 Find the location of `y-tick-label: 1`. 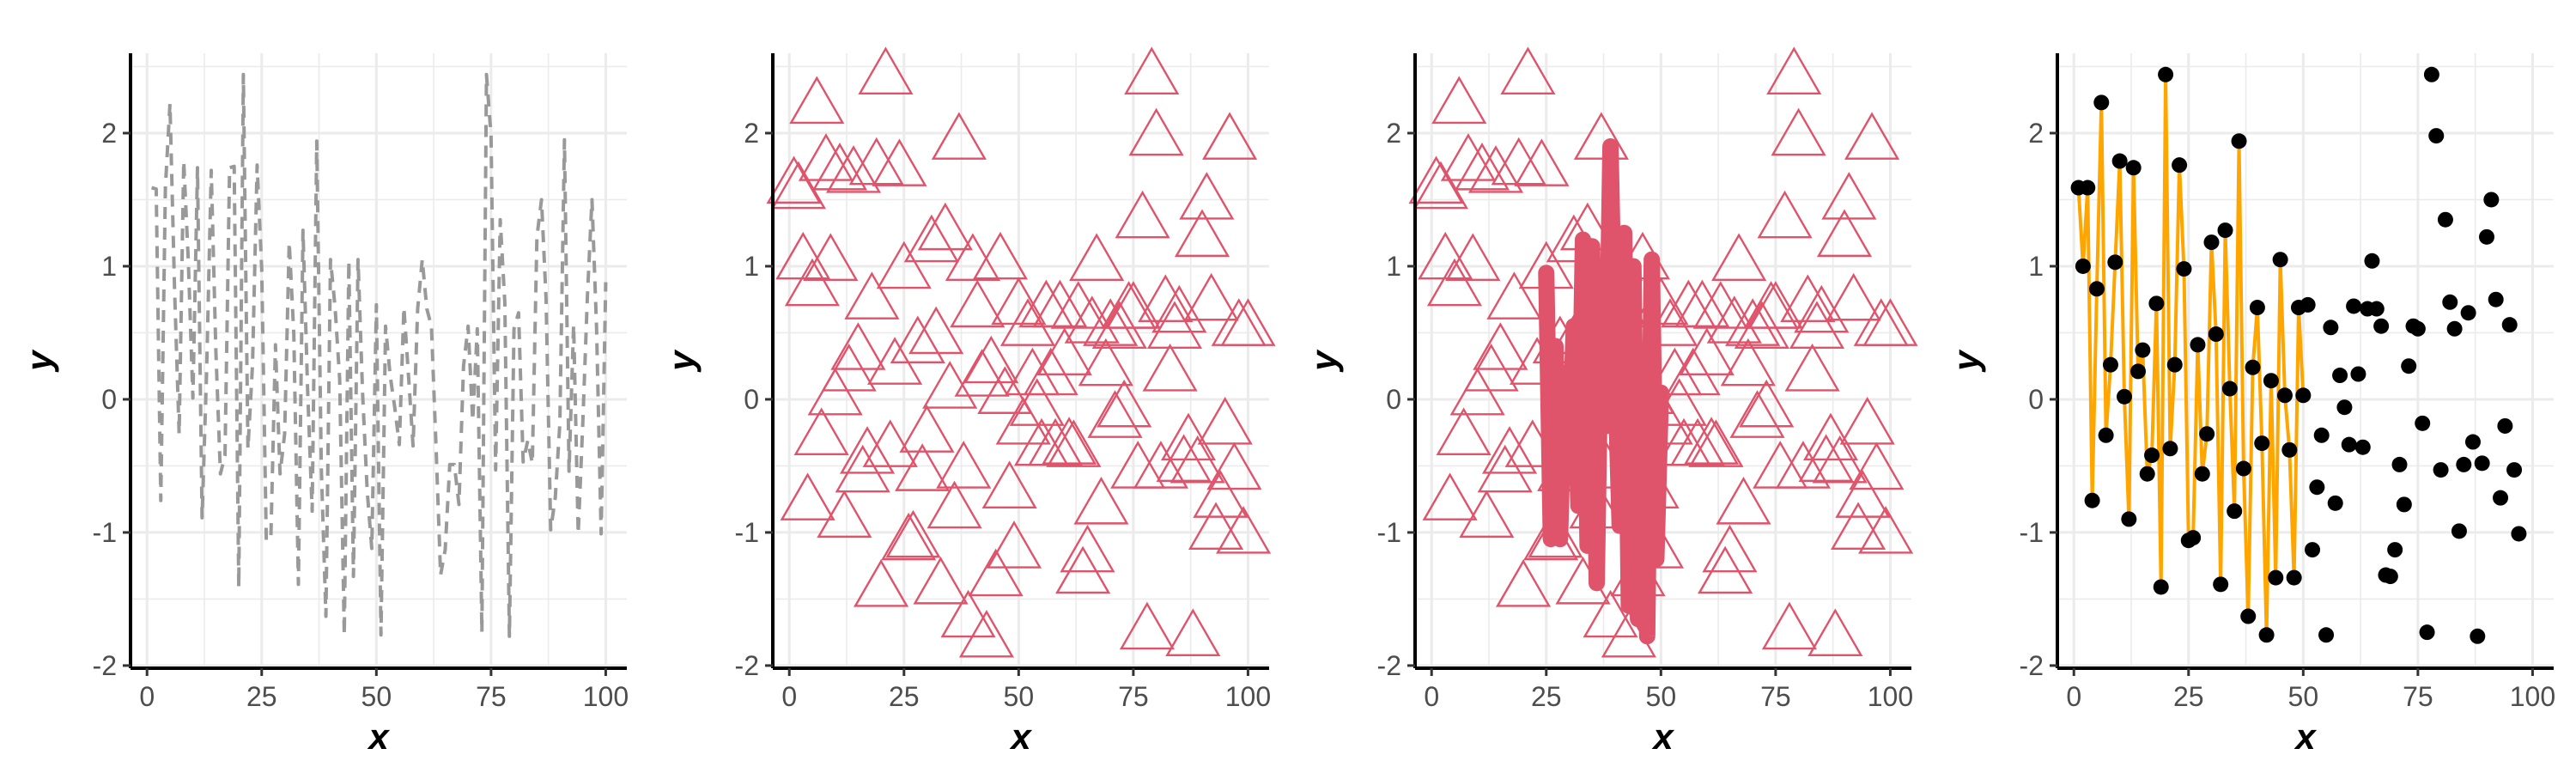

y-tick-label: 1 is located at coordinates (751, 266).